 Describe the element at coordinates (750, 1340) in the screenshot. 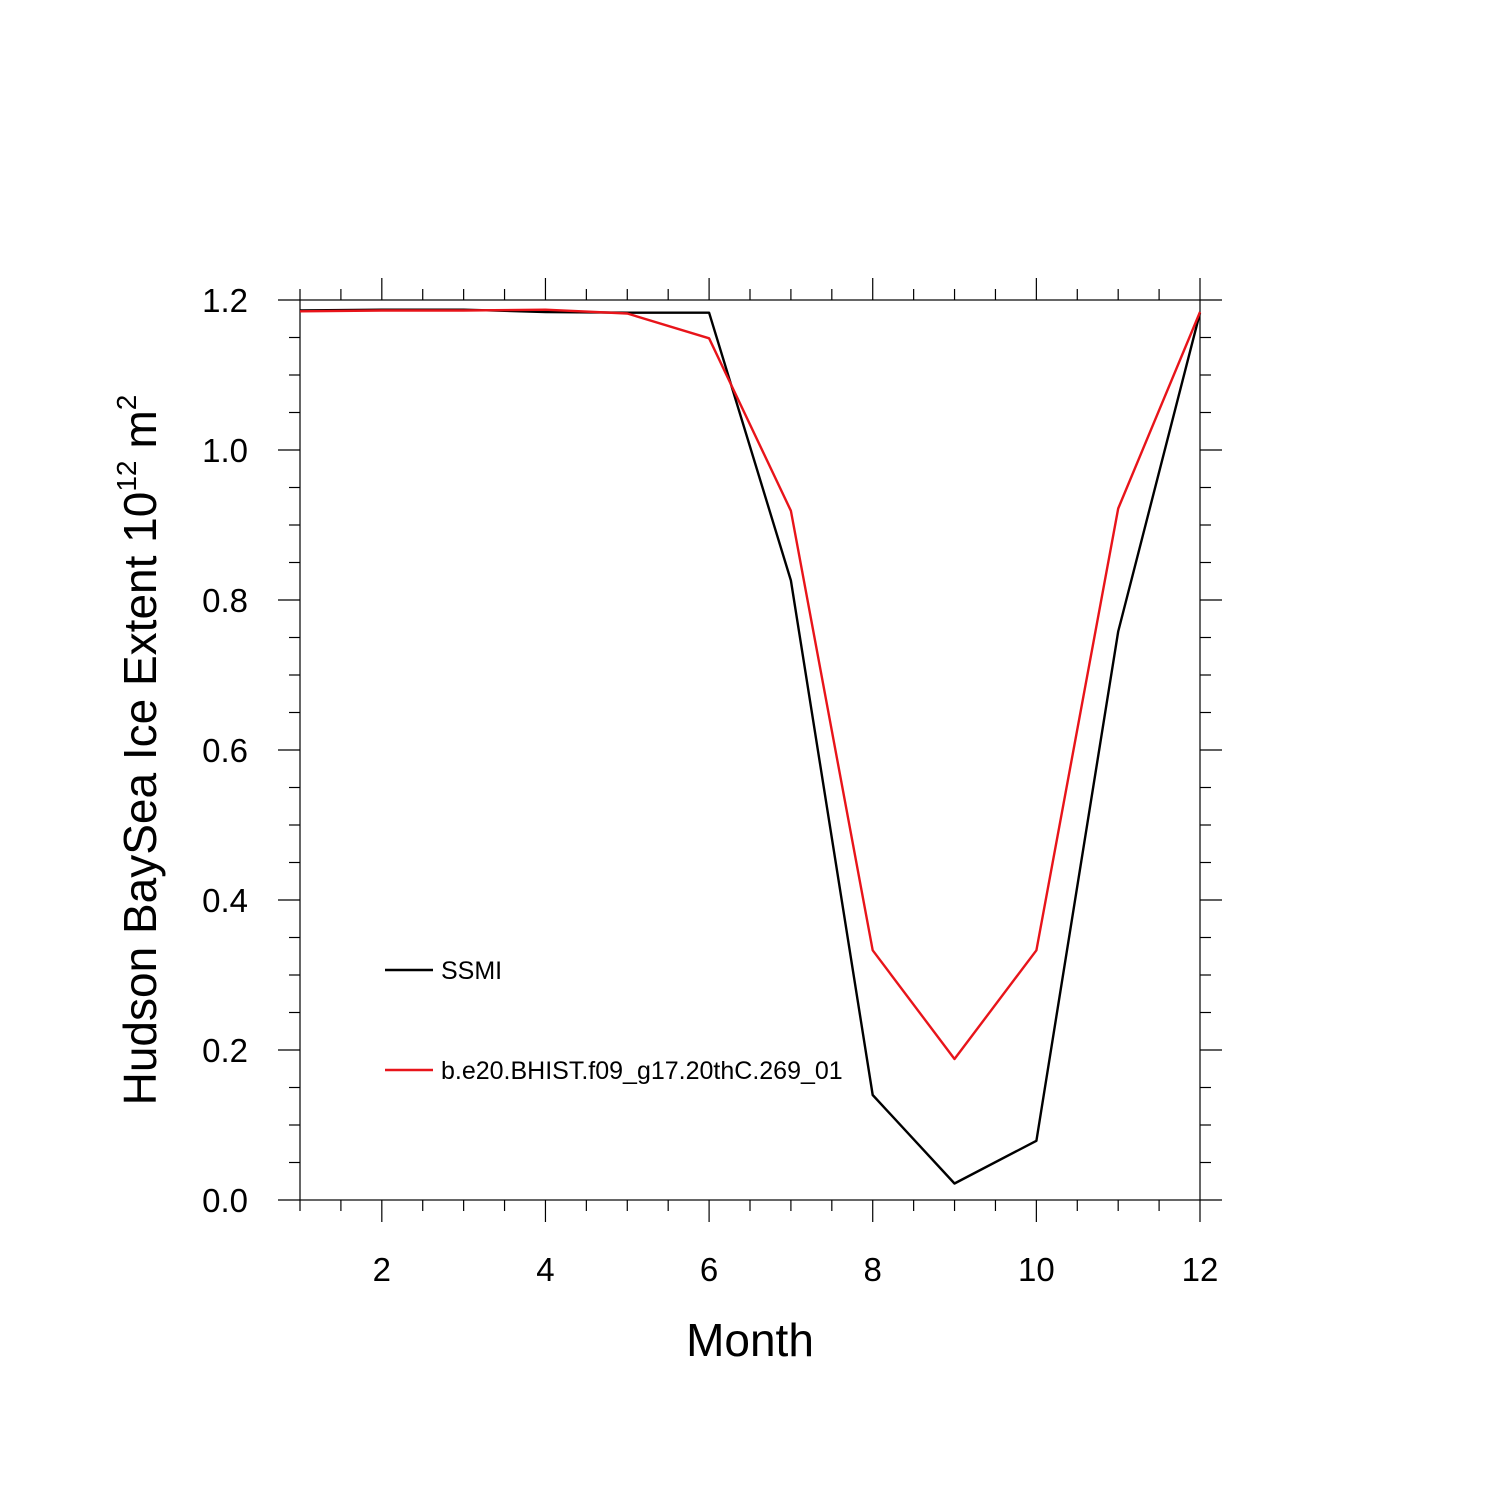

I see `x-axis-label: Month` at that location.